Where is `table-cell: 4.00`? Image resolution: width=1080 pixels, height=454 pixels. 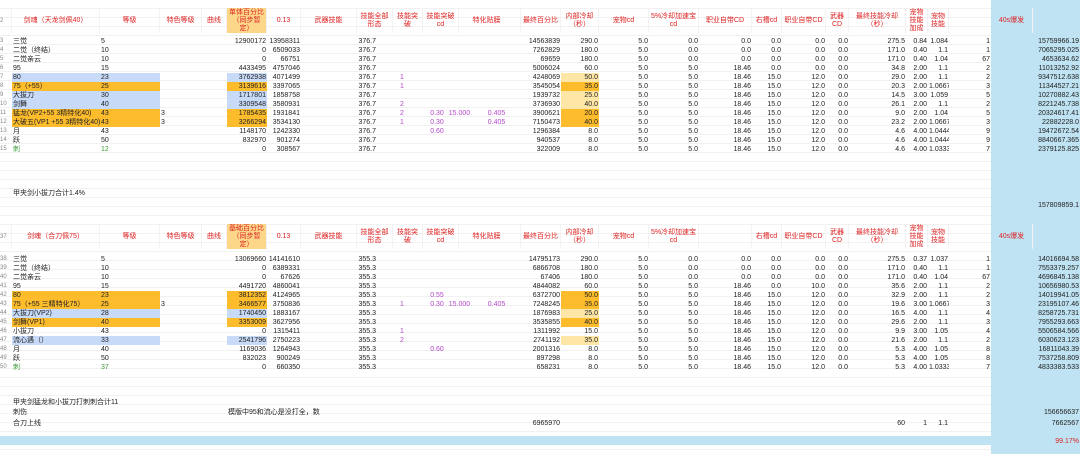 table-cell: 4.00 is located at coordinates (920, 367).